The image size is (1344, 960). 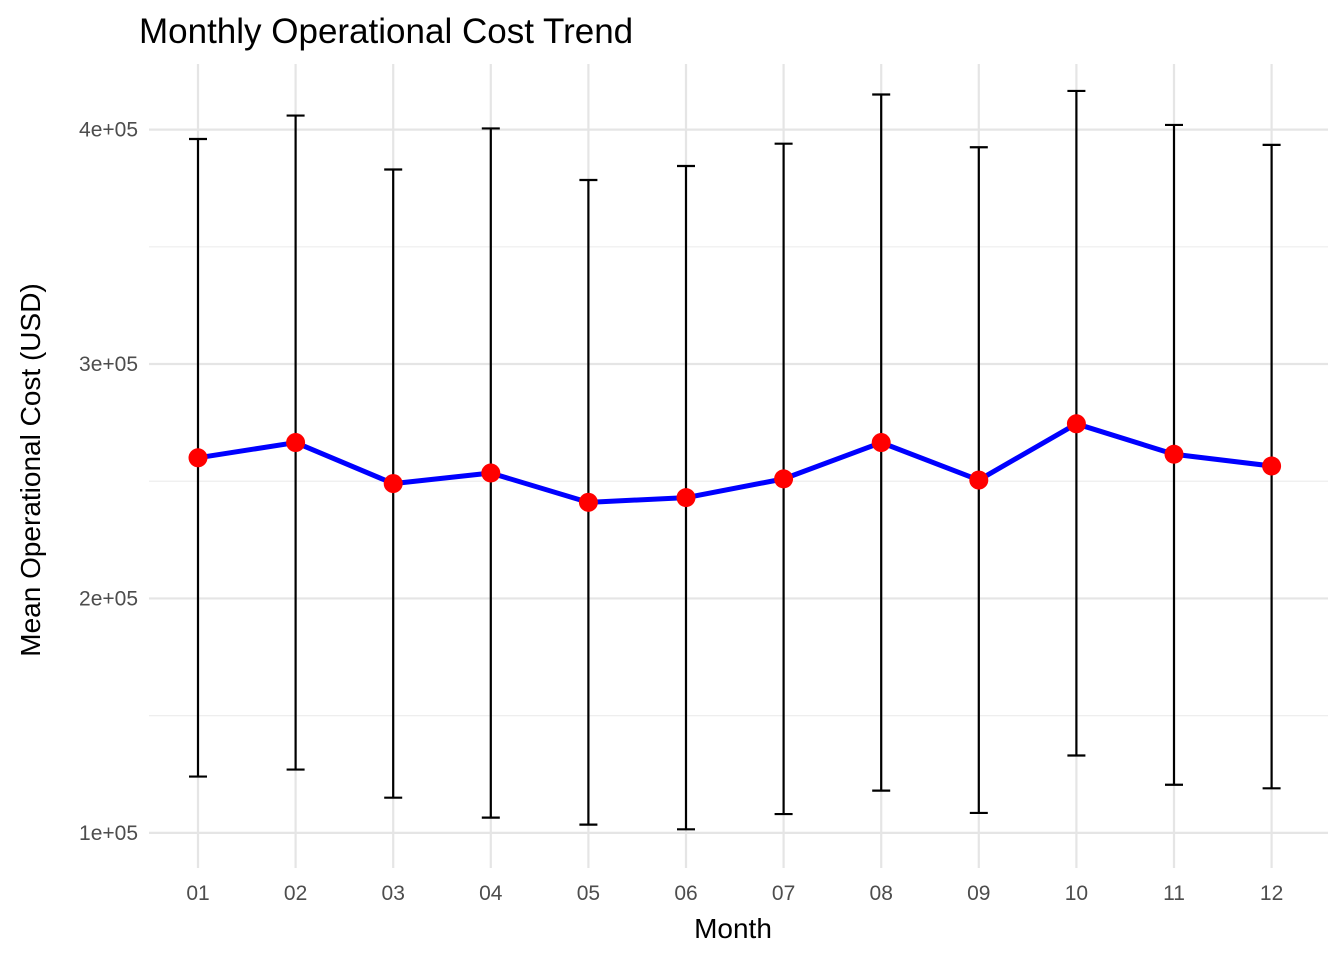 I want to click on x-tick-label: 04, so click(x=491, y=893).